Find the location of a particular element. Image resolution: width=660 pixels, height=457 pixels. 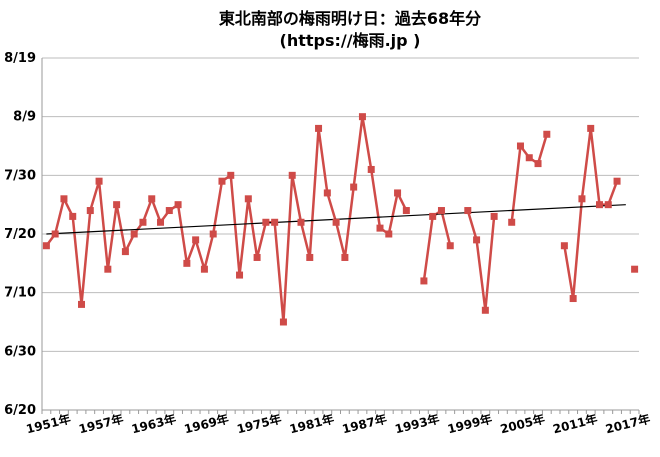

data-point-1977 is located at coordinates (275, 222).